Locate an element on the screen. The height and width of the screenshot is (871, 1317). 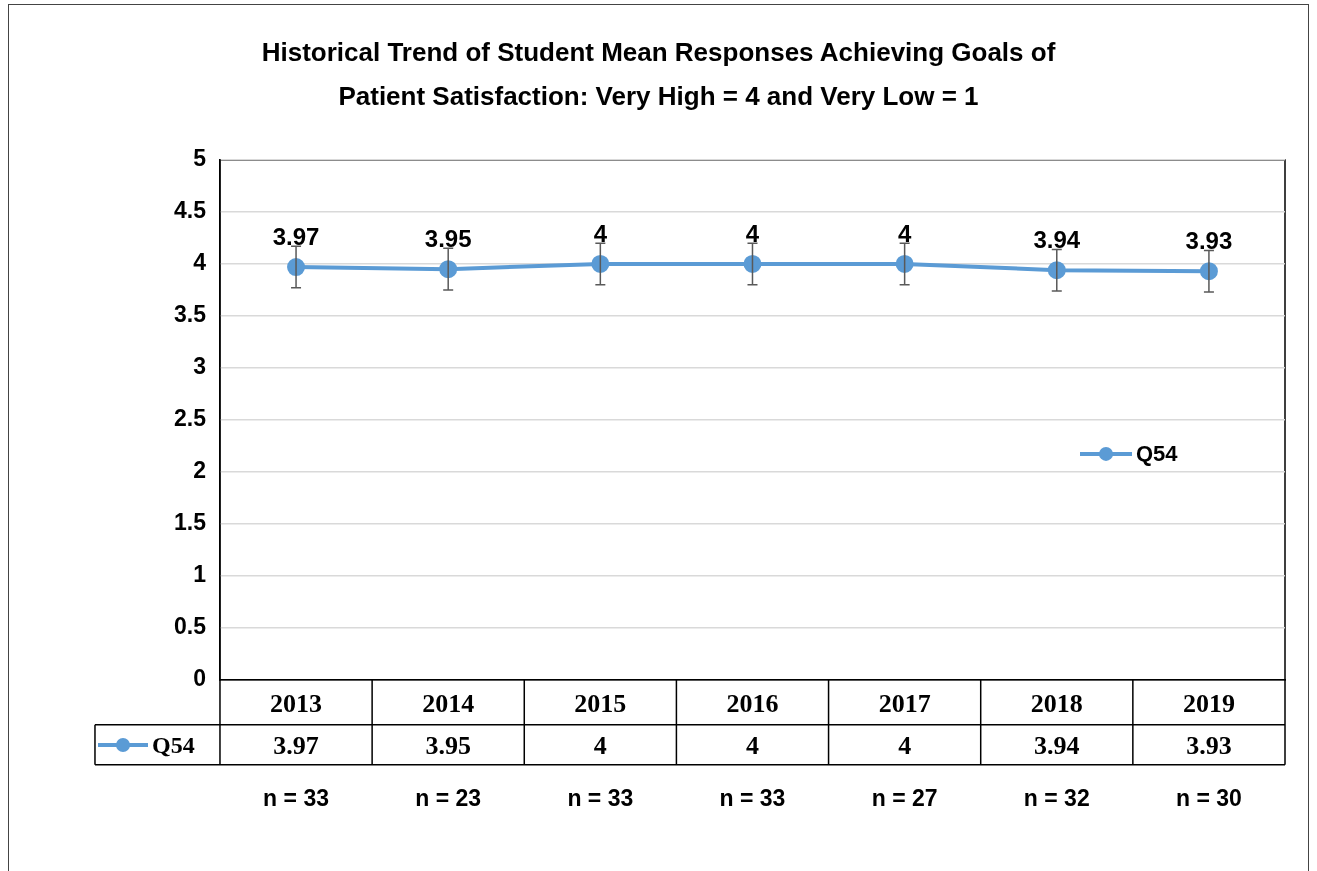
text: n = 27 is located at coordinates (904, 798).